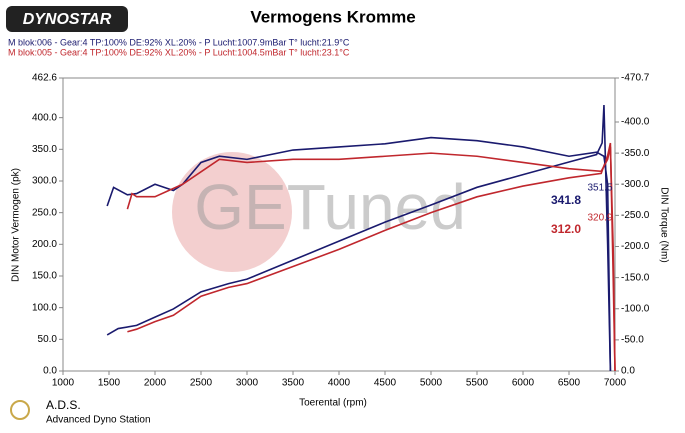  I want to click on y2-tick-label: -350.0, so click(635, 153).